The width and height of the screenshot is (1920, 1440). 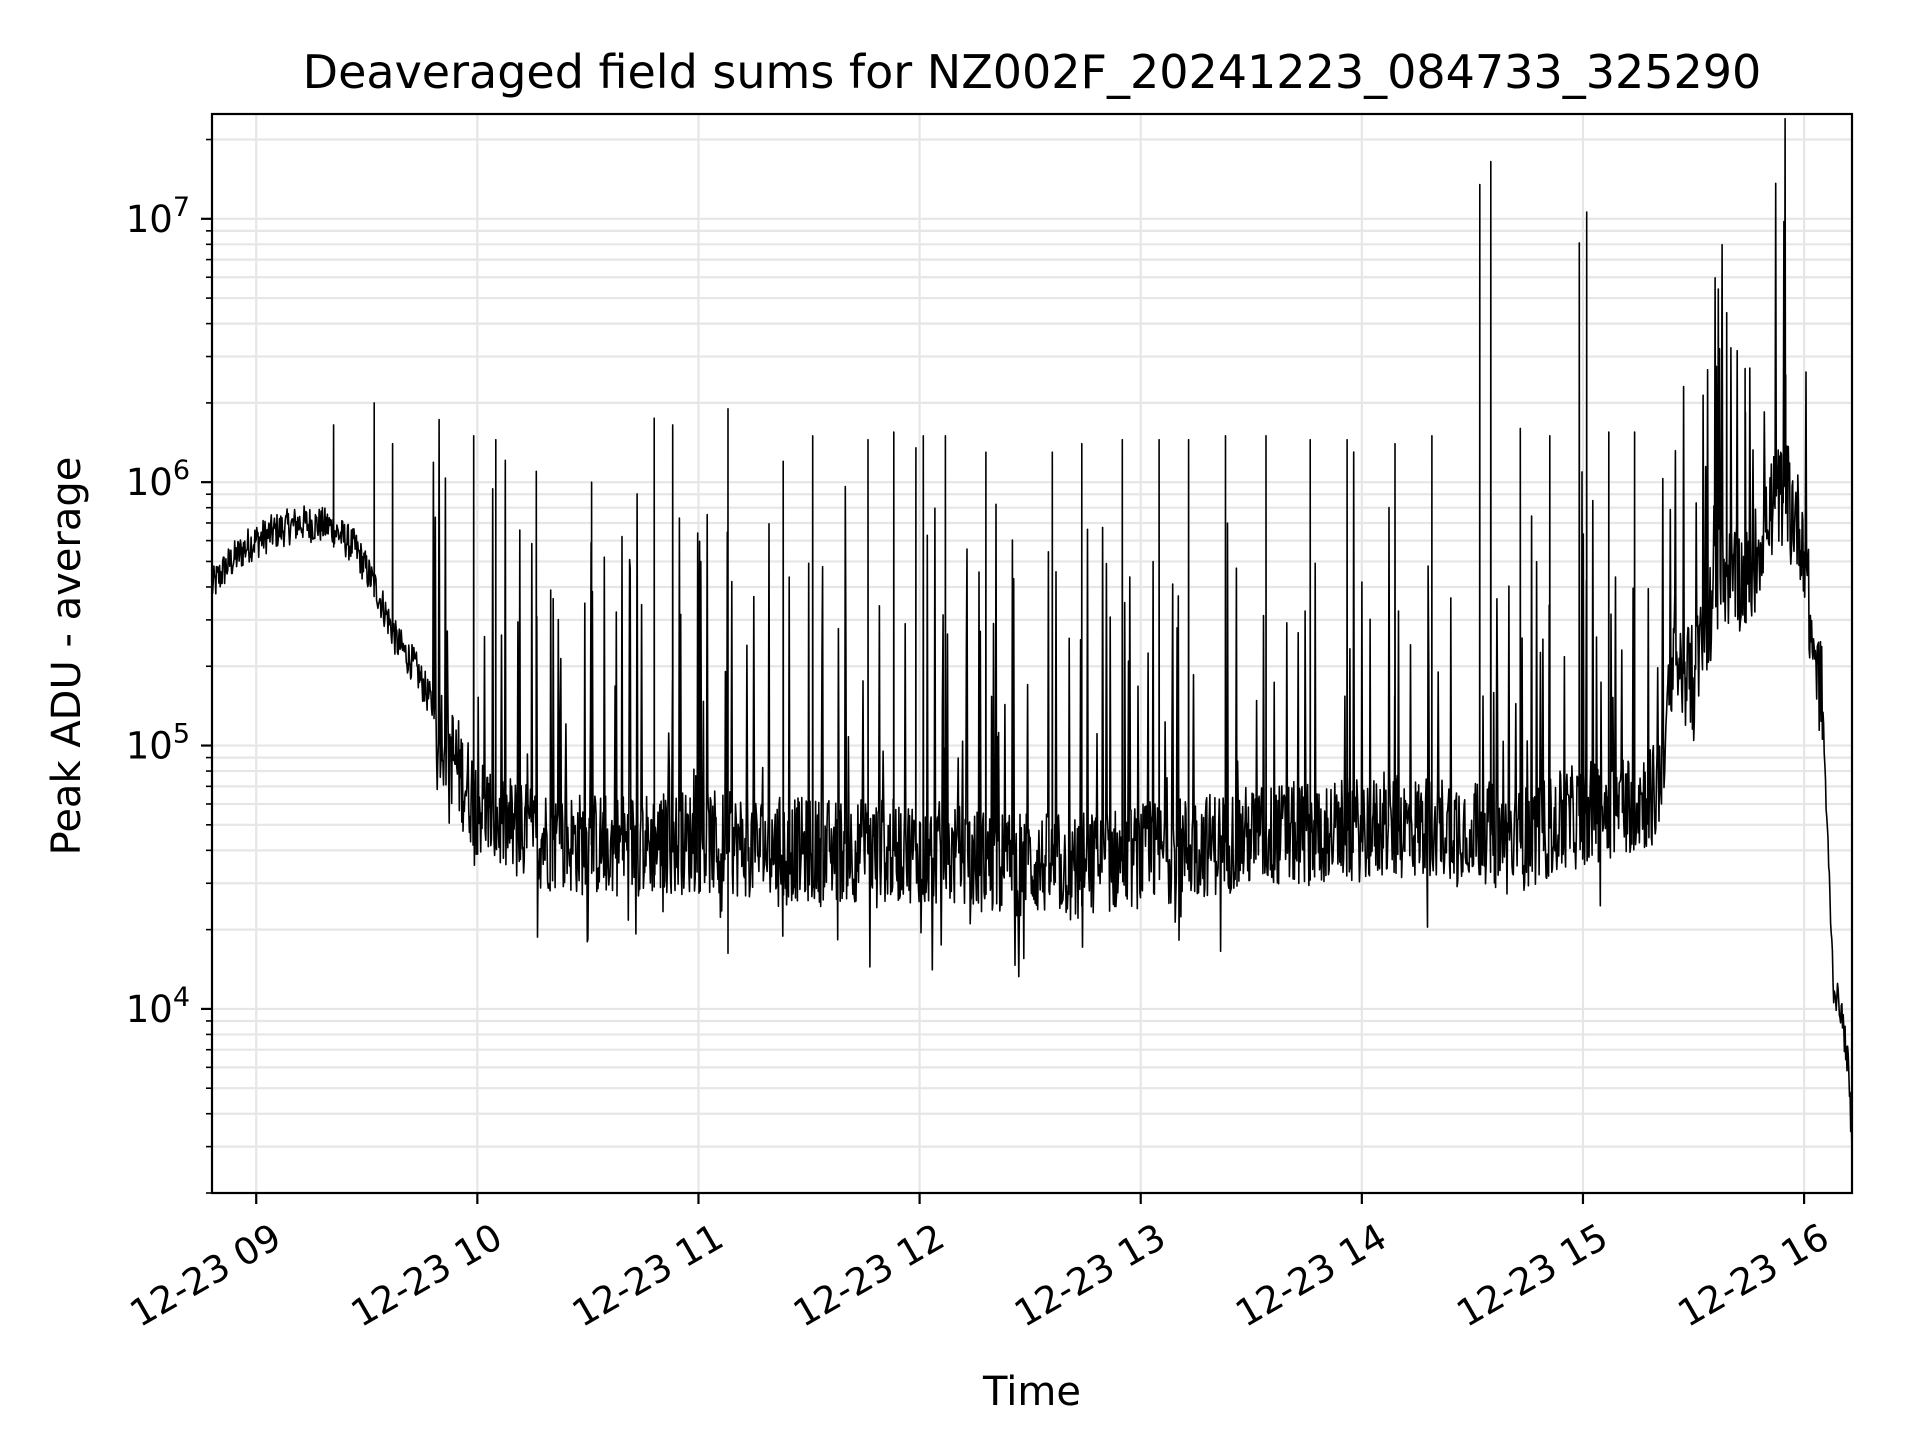 I want to click on y-tick-label: 10⁶, so click(x=158, y=479).